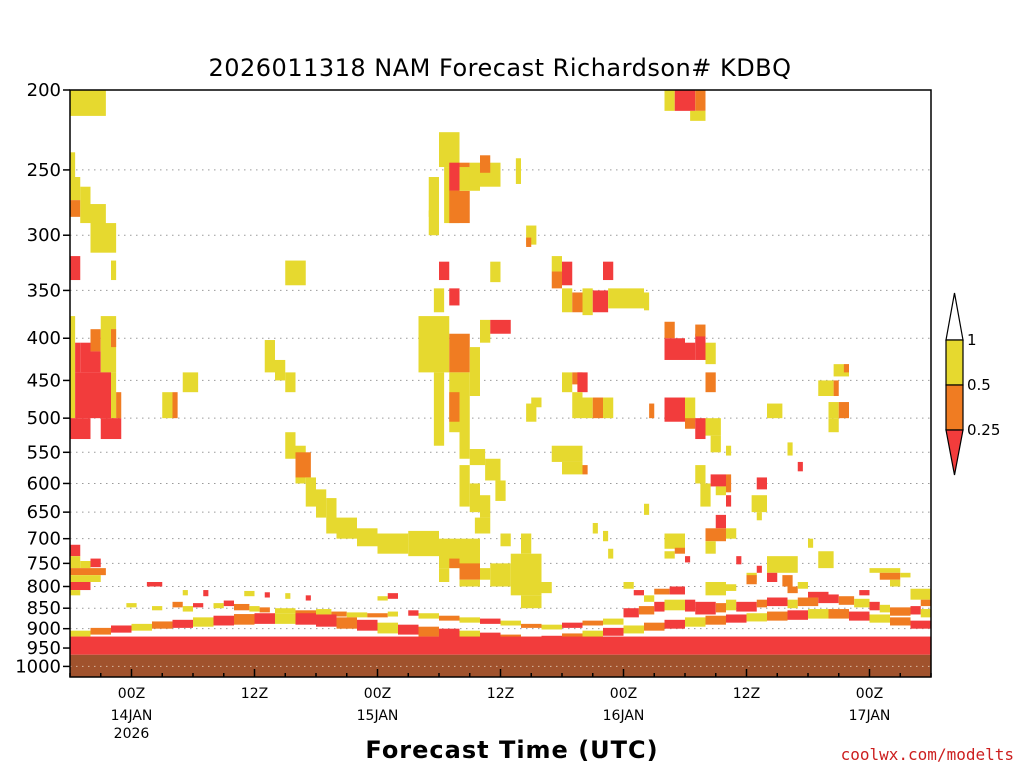  Describe the element at coordinates (44, 338) in the screenshot. I see `y-tick-label: 400` at that location.